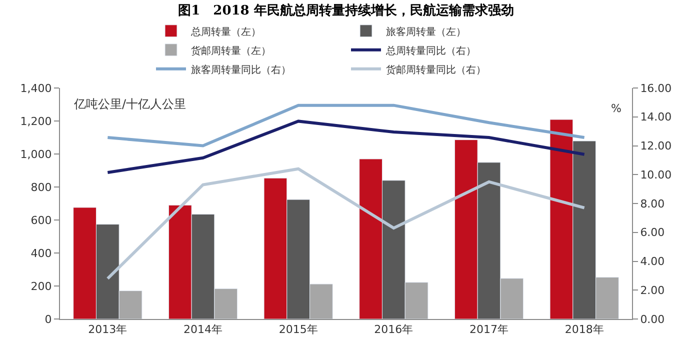 This screenshot has height=359, width=692. I want to click on line-series, so click(346, 147).